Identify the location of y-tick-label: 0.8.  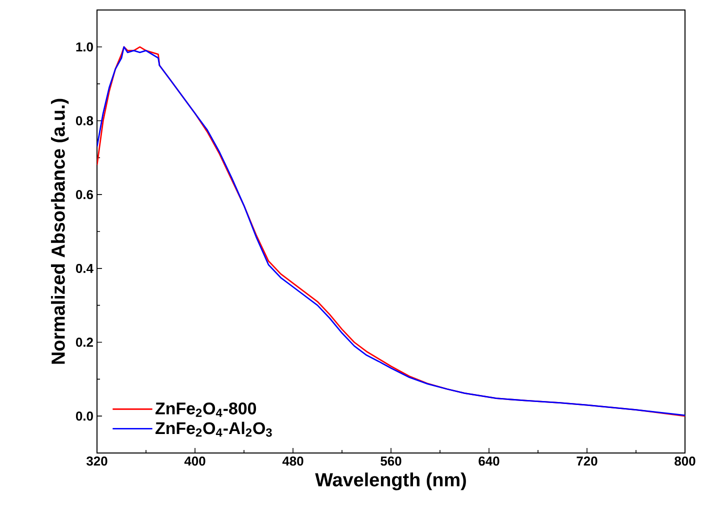
(85, 121).